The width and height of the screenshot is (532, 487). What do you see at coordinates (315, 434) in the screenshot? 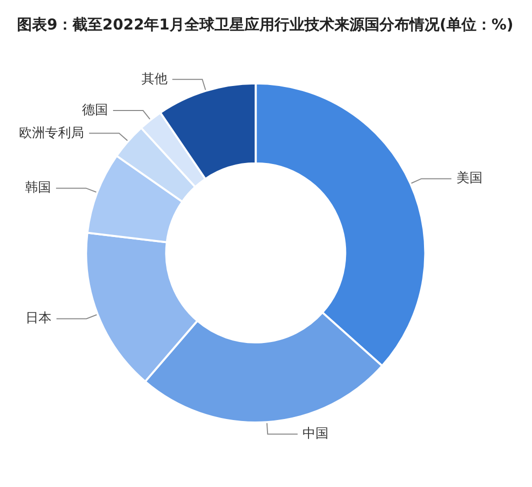
I see `slice-label: 中国` at bounding box center [315, 434].